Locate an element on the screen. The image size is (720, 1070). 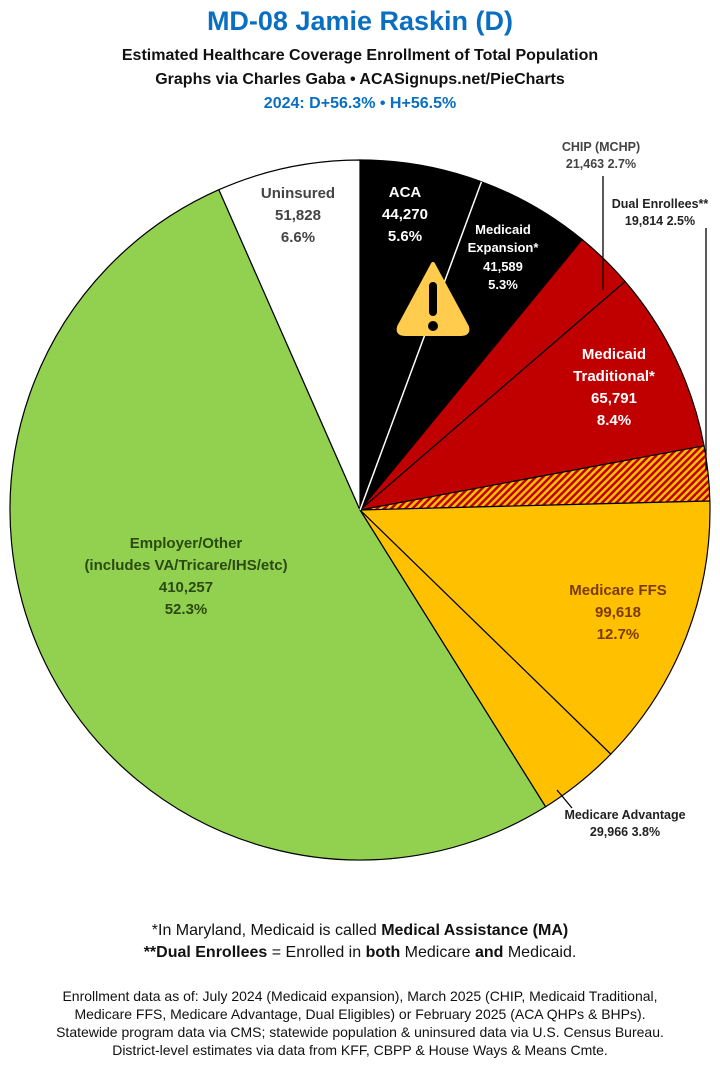
pie-slice-uninsured is located at coordinates (289, 335).